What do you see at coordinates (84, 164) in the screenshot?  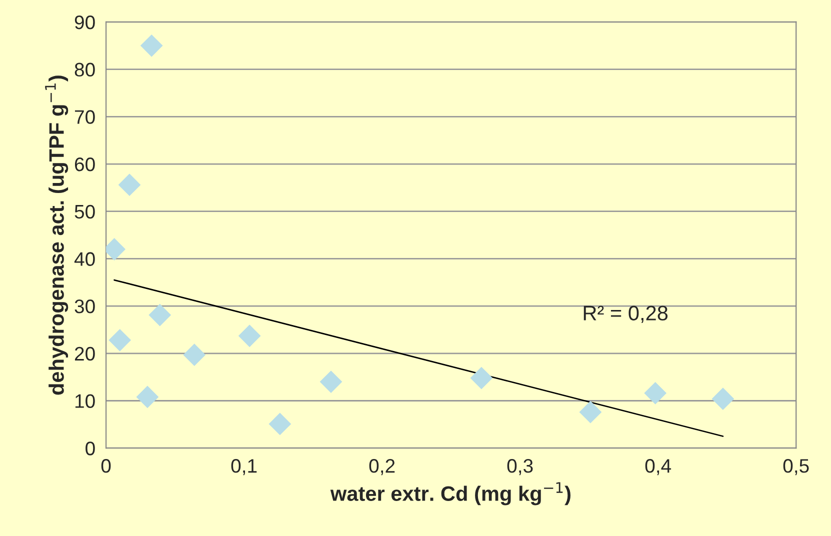 I see `y-tick-label: 60` at bounding box center [84, 164].